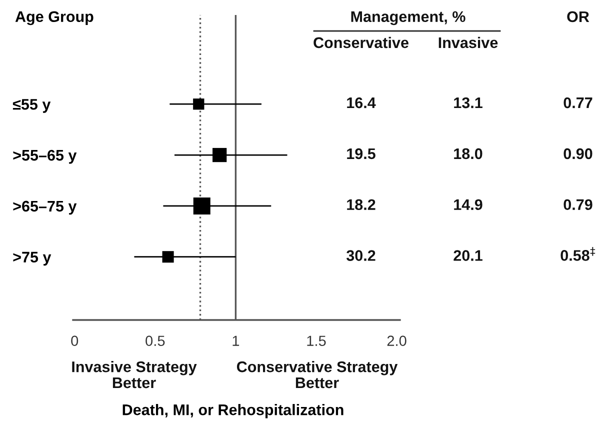 Image resolution: width=600 pixels, height=428 pixels. What do you see at coordinates (361, 42) in the screenshot?
I see `text: Conservative` at bounding box center [361, 42].